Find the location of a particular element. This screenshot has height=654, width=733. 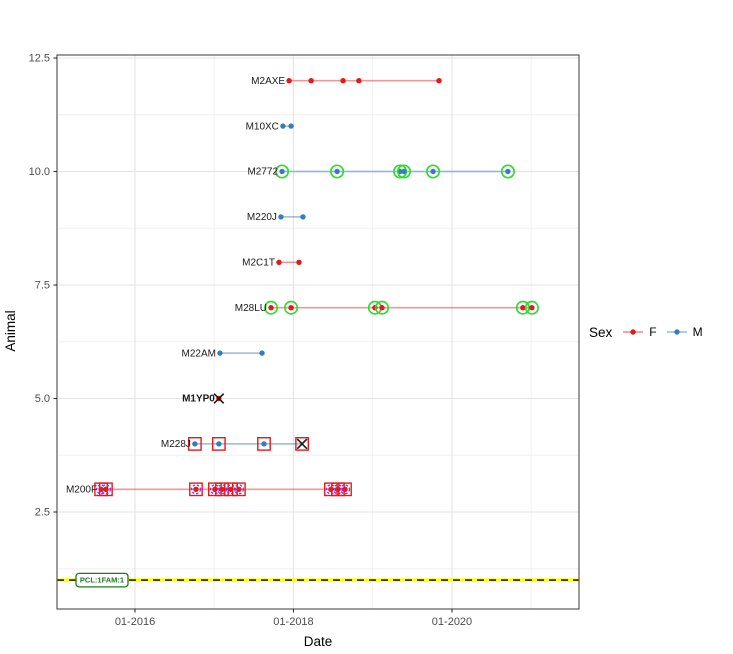

animal-label: M200F is located at coordinates (81, 490).